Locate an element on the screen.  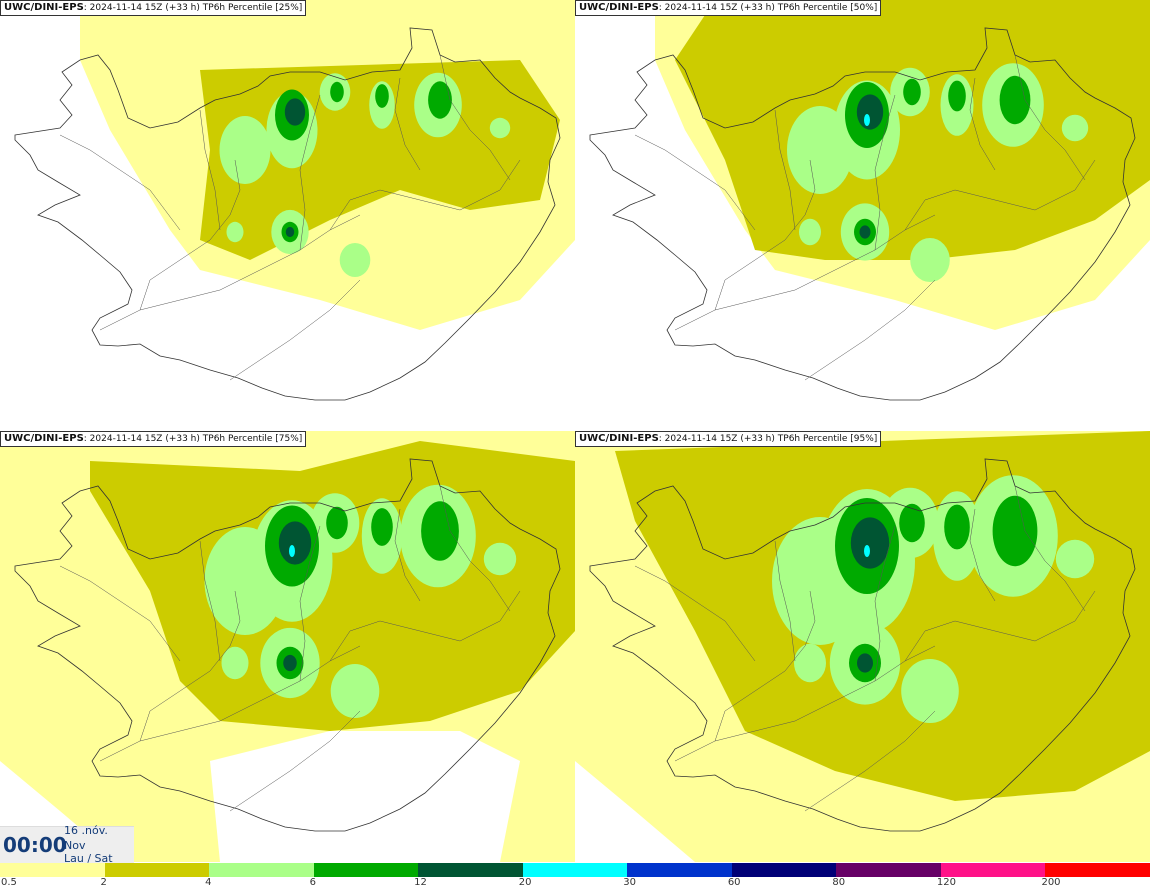
field-name: TP6h Percentile [75%] is located at coordinates (252, 439).